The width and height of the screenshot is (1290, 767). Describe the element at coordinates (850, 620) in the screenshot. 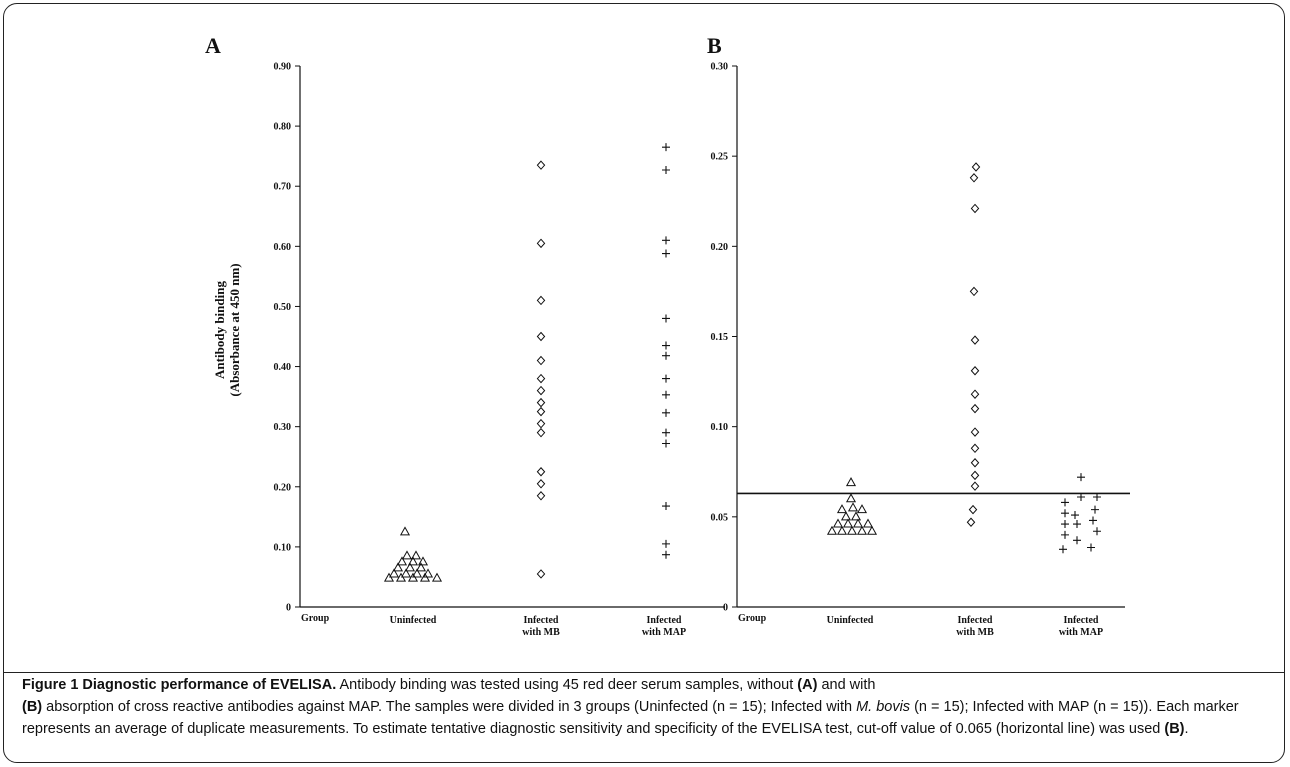

I see `category-label-line: Uninfected` at that location.